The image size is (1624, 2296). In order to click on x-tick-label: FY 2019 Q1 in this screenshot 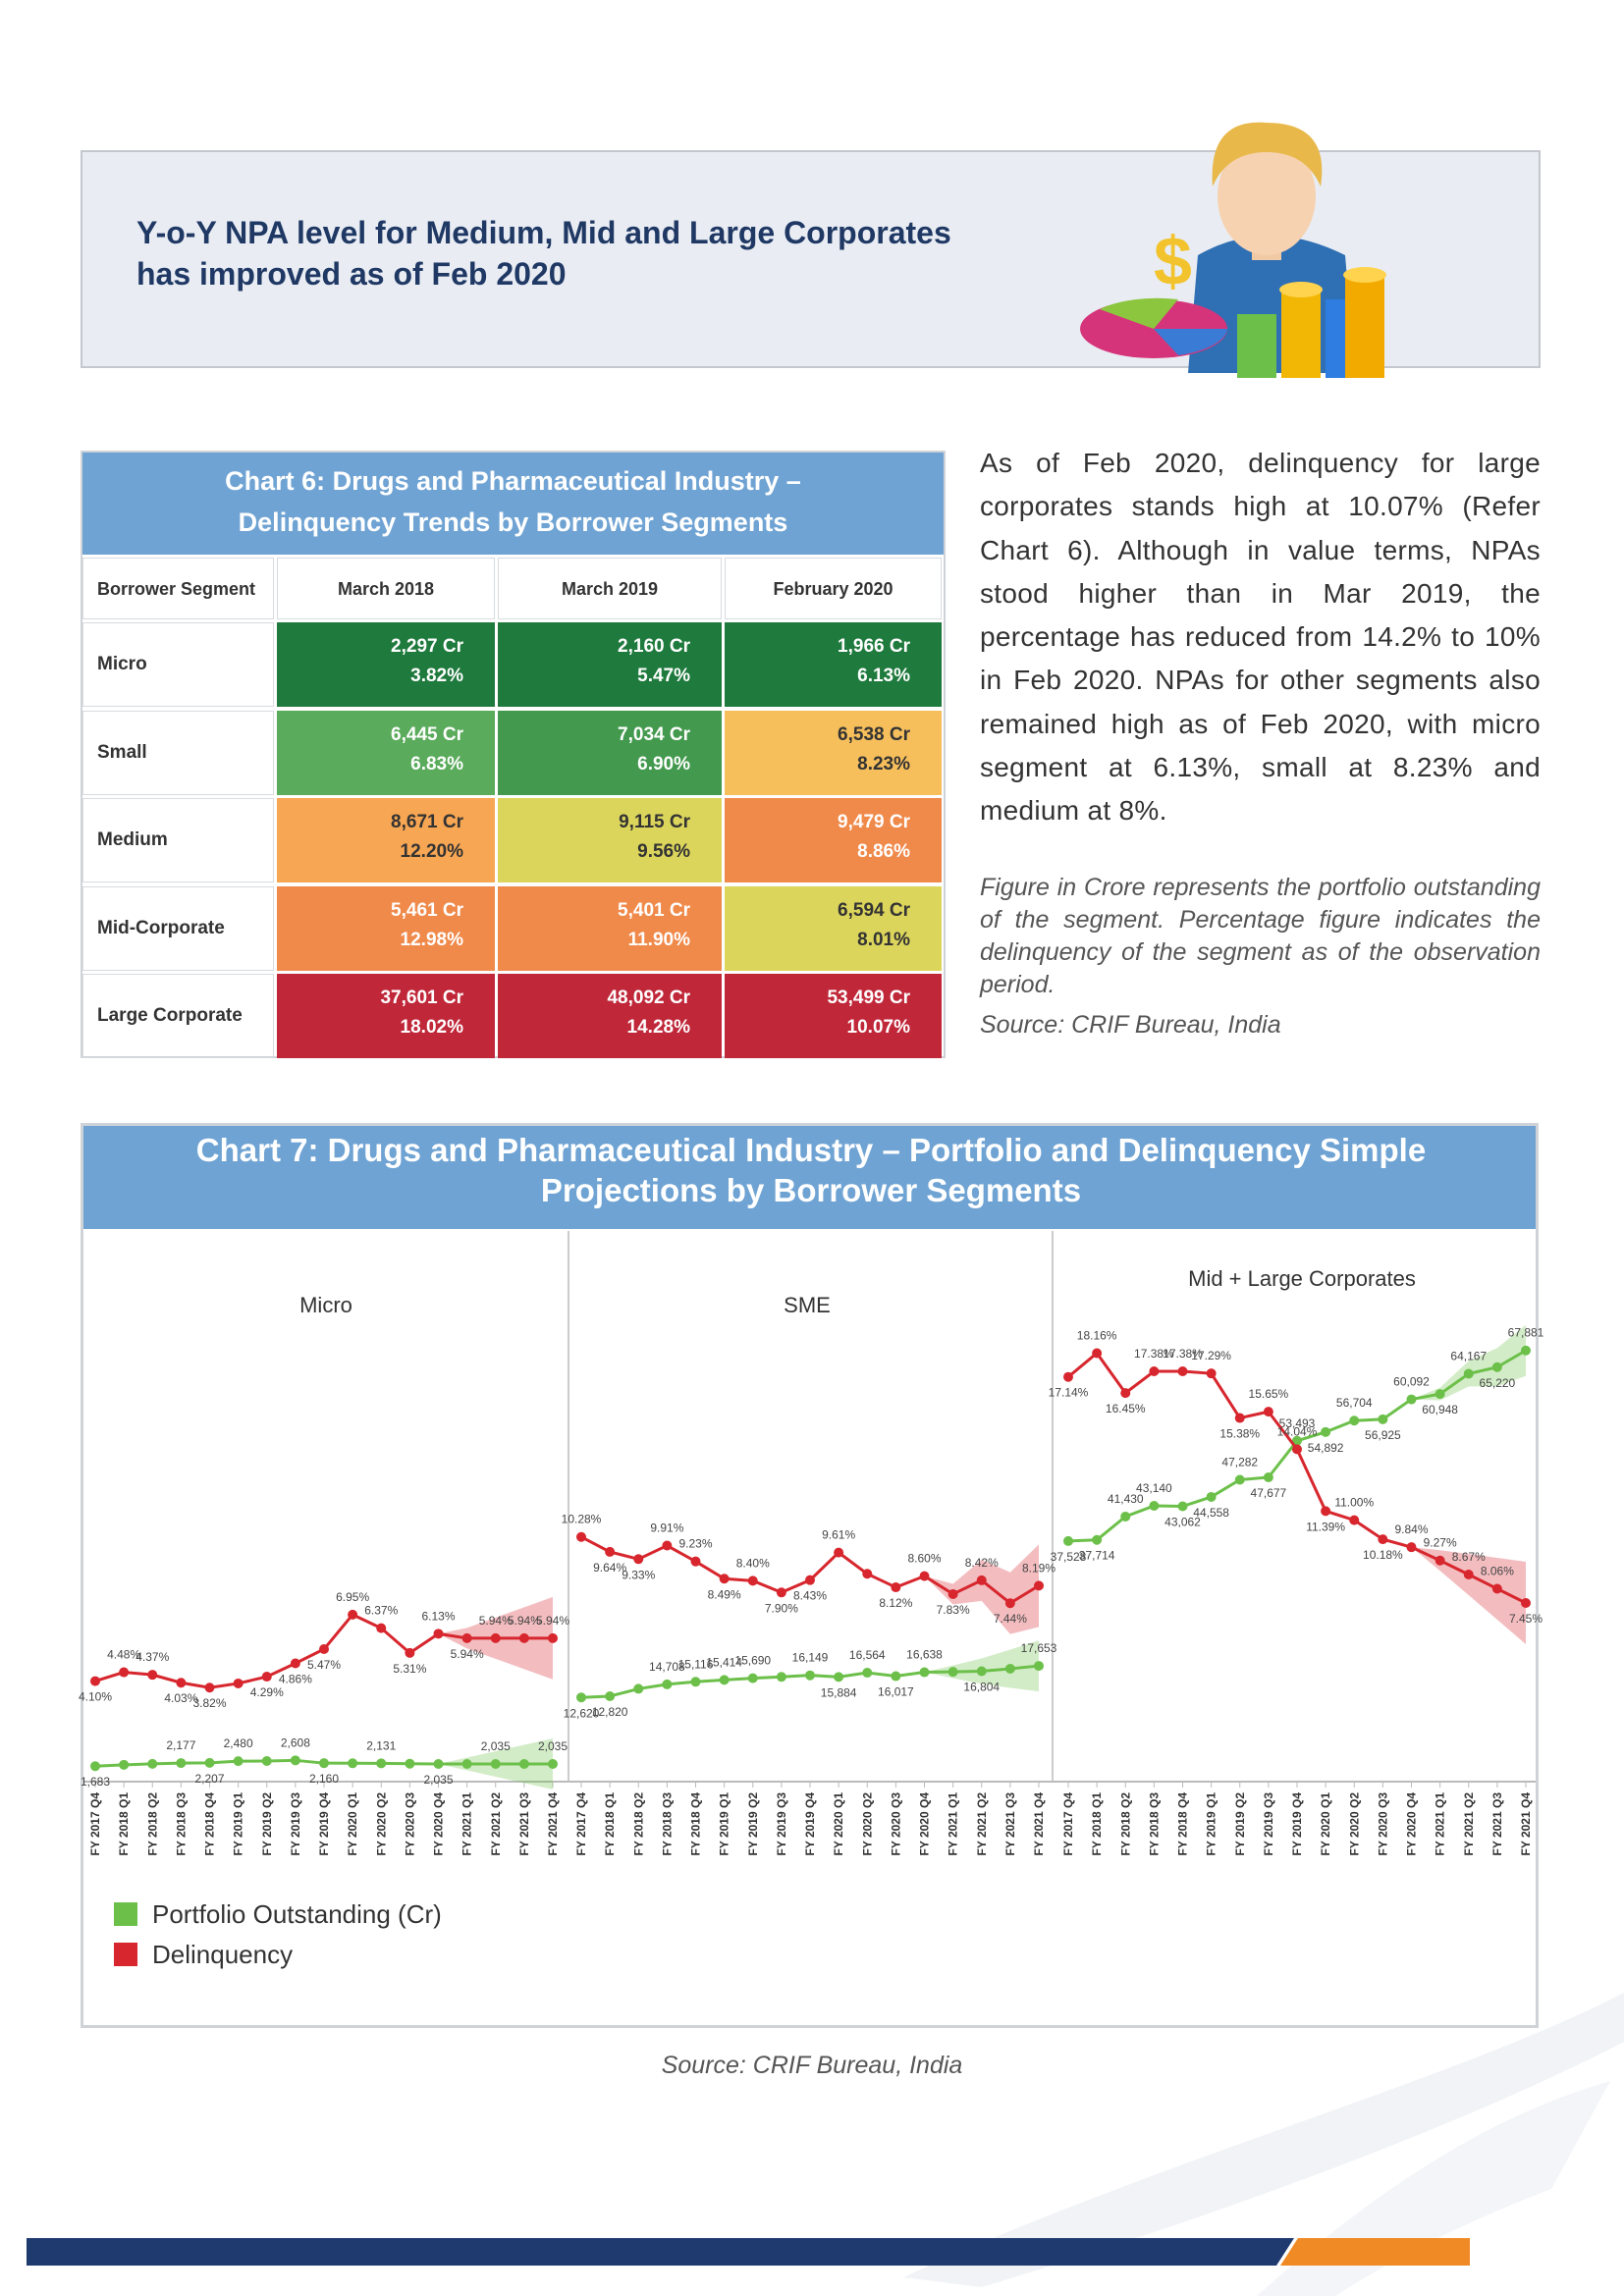, I will do `click(724, 1824)`.